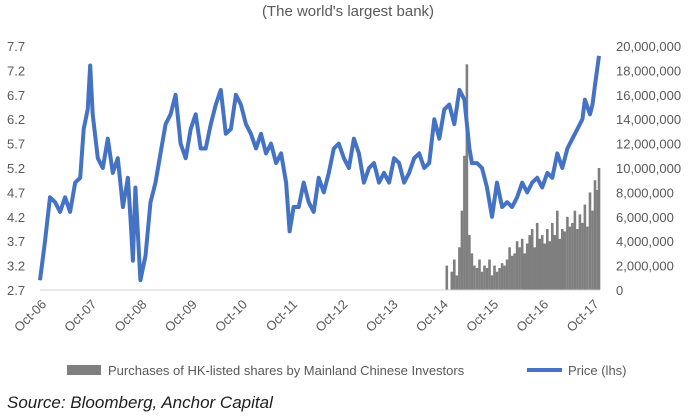 The width and height of the screenshot is (696, 420). What do you see at coordinates (432, 316) in the screenshot?
I see `x-axis-tick-label: Oct-14` at bounding box center [432, 316].